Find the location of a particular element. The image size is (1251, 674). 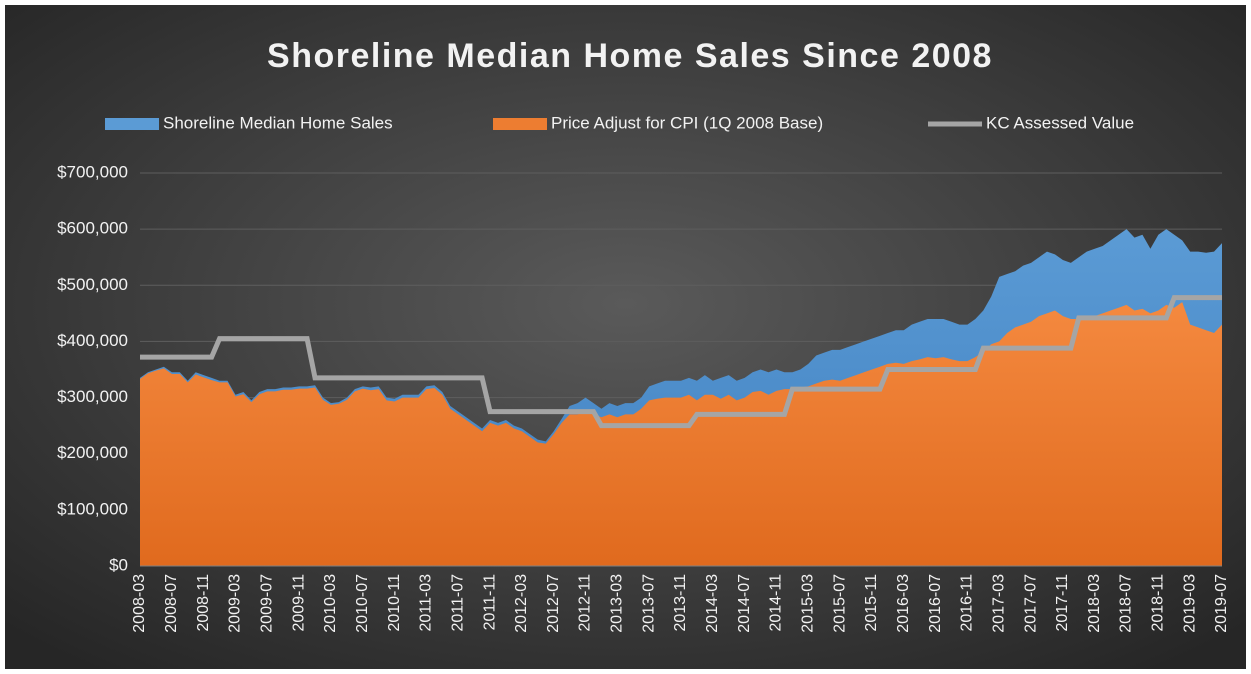

x-tick-label: 2018-07 is located at coordinates (1126, 603).